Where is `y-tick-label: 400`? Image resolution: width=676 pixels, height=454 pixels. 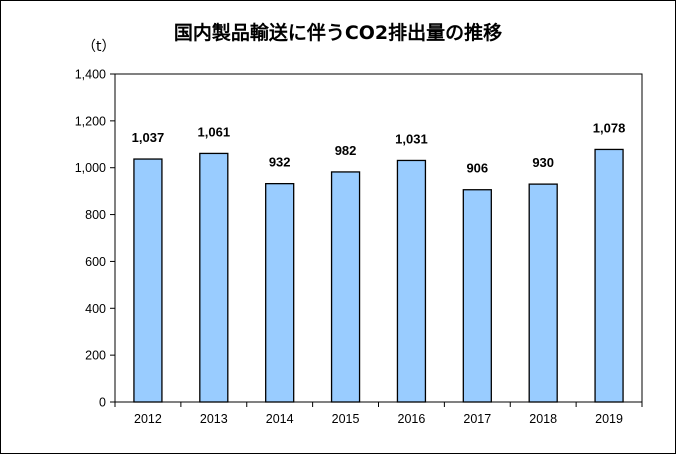 y-tick-label: 400 is located at coordinates (95, 309).